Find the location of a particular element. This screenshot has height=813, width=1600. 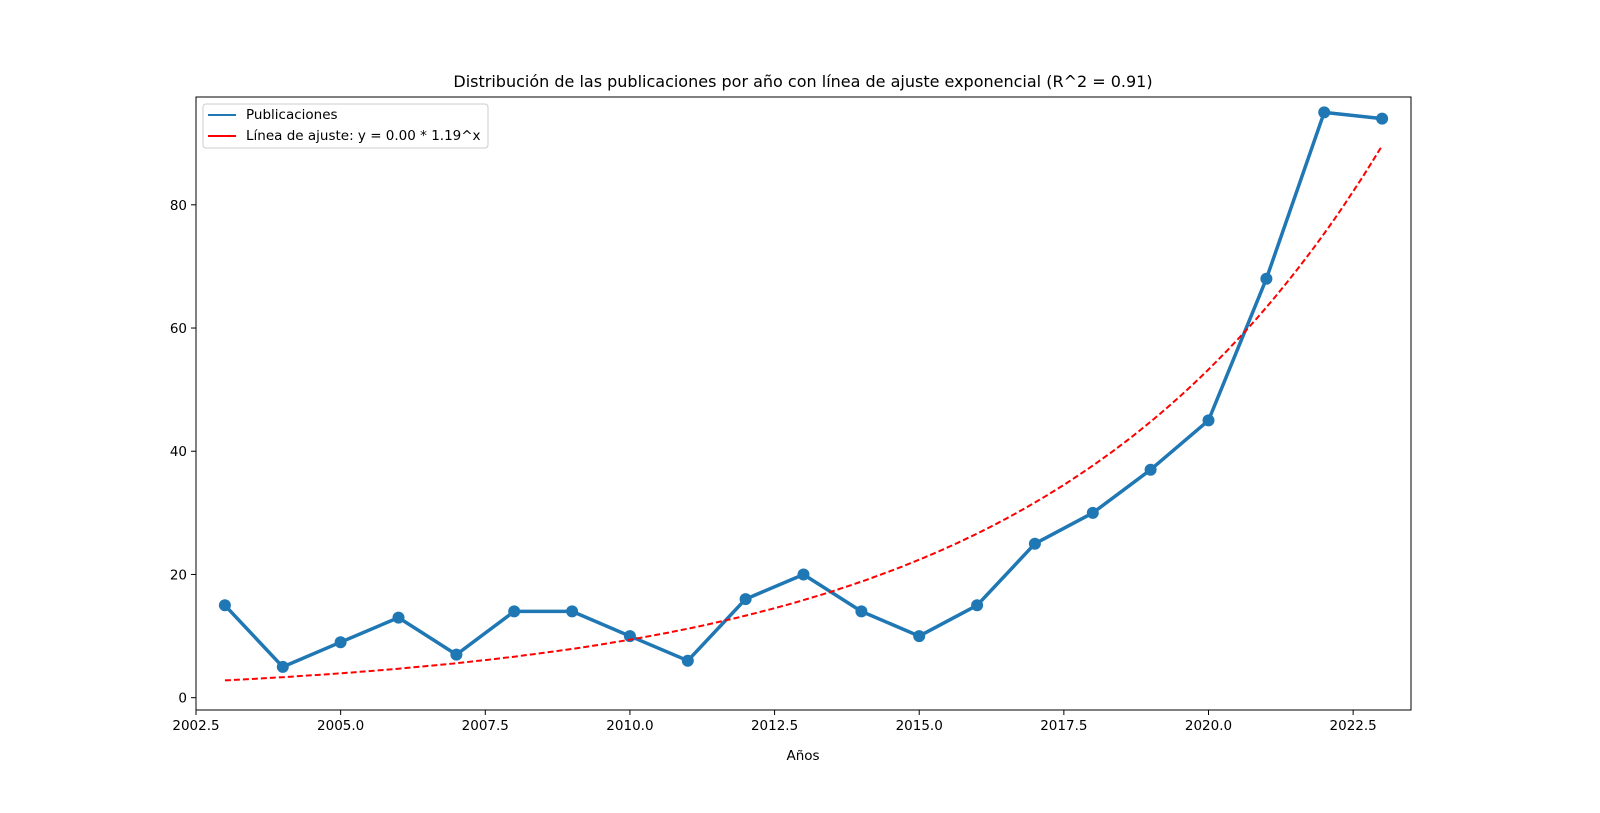

x-tick-label: 2012.5 is located at coordinates (774, 726).